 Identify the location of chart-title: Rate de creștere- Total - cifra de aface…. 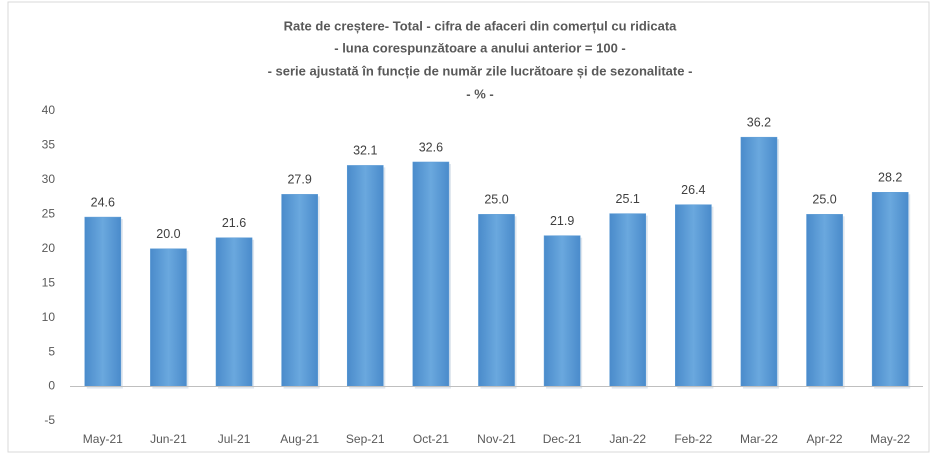
(481, 25).